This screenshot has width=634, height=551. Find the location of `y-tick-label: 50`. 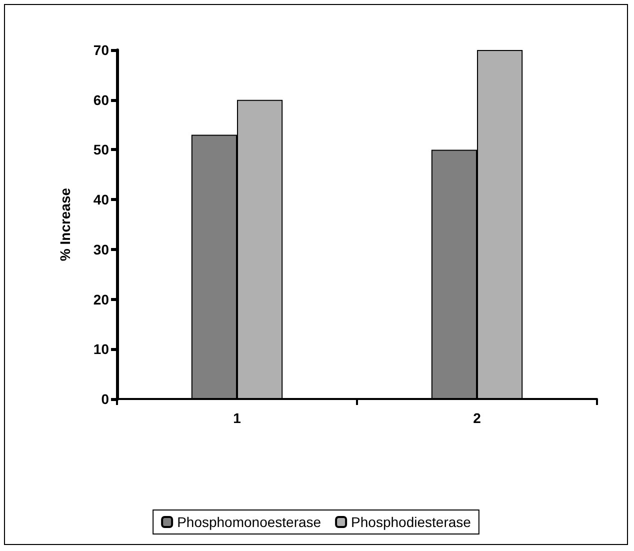

y-tick-label: 50 is located at coordinates (101, 150).